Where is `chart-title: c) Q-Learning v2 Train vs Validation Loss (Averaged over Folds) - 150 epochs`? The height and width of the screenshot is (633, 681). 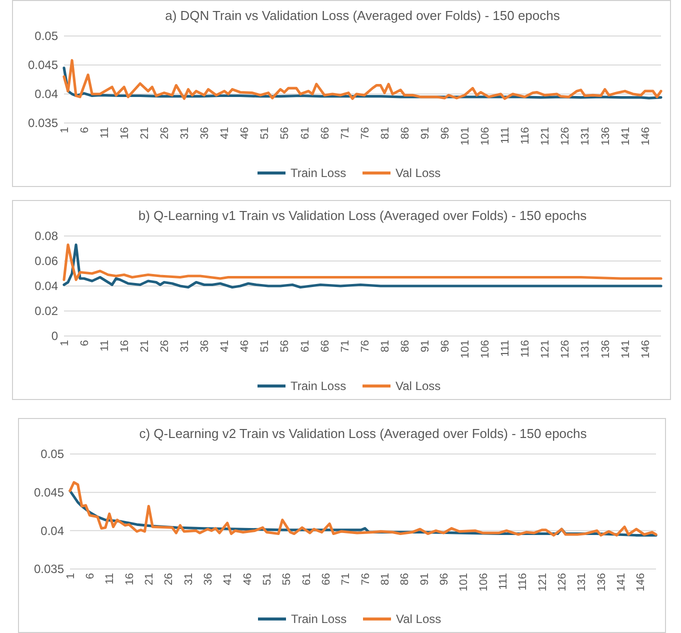
chart-title: c) Q-Learning v2 Train vs Validation Loss (Averaged over Folds) - 150 epochs is located at coordinates (363, 433).